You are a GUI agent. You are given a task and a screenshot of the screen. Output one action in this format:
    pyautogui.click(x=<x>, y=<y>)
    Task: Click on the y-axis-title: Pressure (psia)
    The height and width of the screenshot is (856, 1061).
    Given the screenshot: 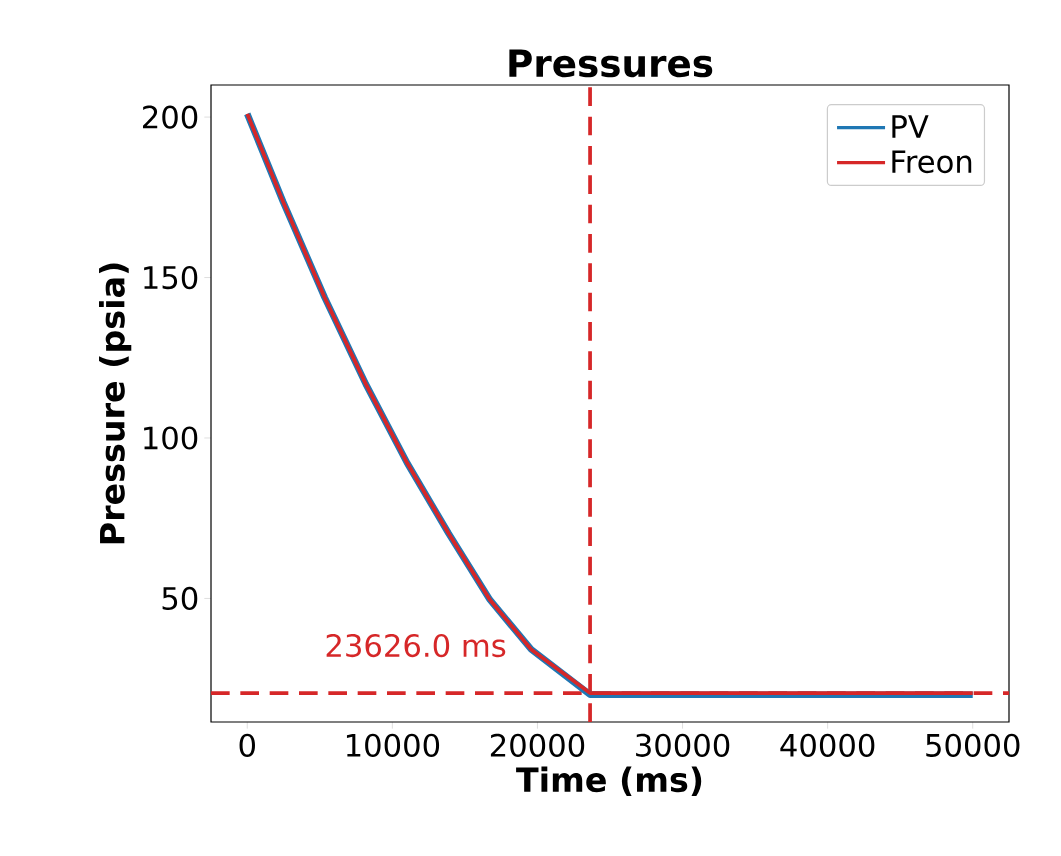 What is the action you would take?
    pyautogui.click(x=115, y=403)
    